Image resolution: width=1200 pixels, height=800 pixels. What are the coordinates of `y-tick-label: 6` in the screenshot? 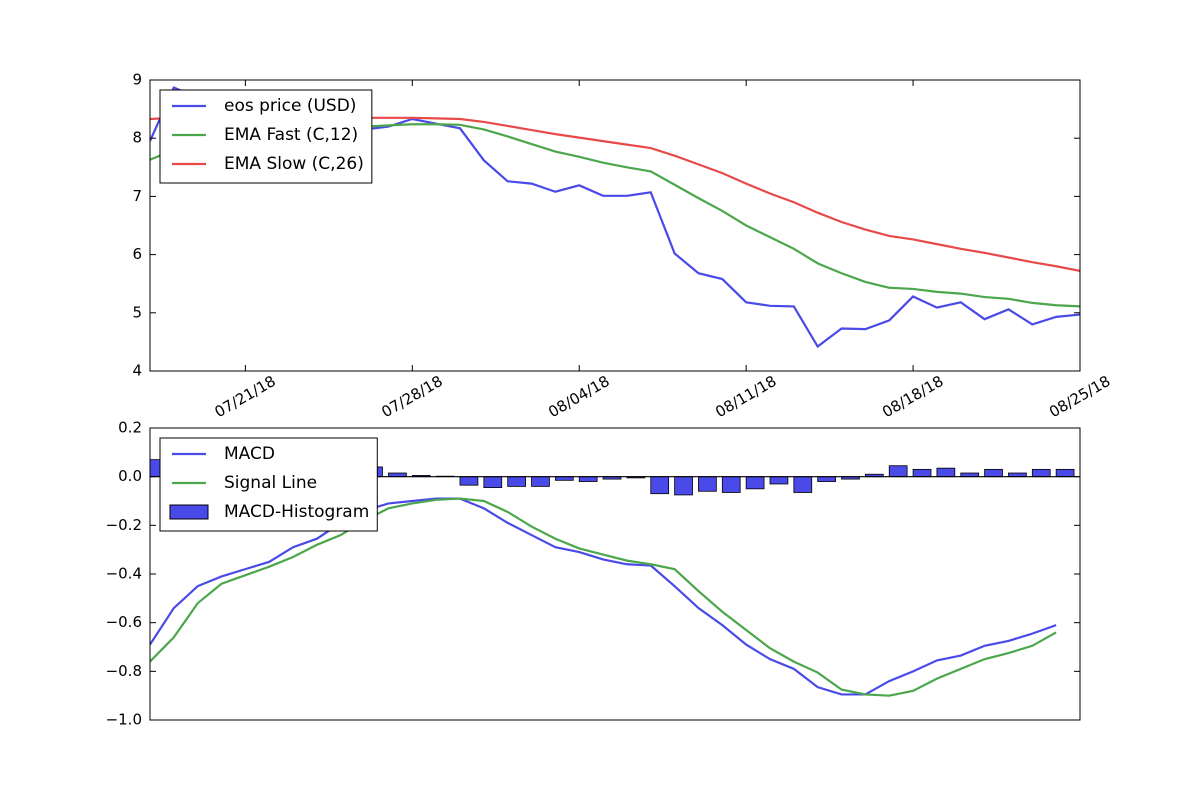 It's located at (137, 254).